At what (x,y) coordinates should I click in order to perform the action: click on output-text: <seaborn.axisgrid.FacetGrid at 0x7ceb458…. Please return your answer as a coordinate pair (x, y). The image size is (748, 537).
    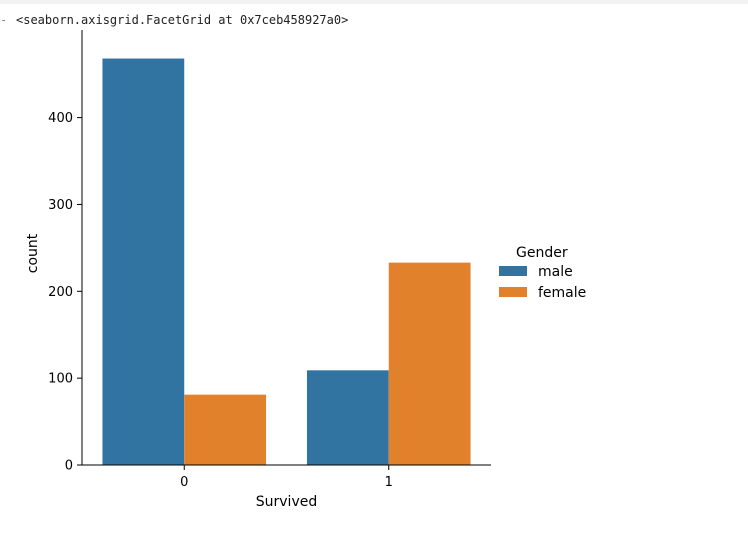
    Looking at the image, I should click on (182, 20).